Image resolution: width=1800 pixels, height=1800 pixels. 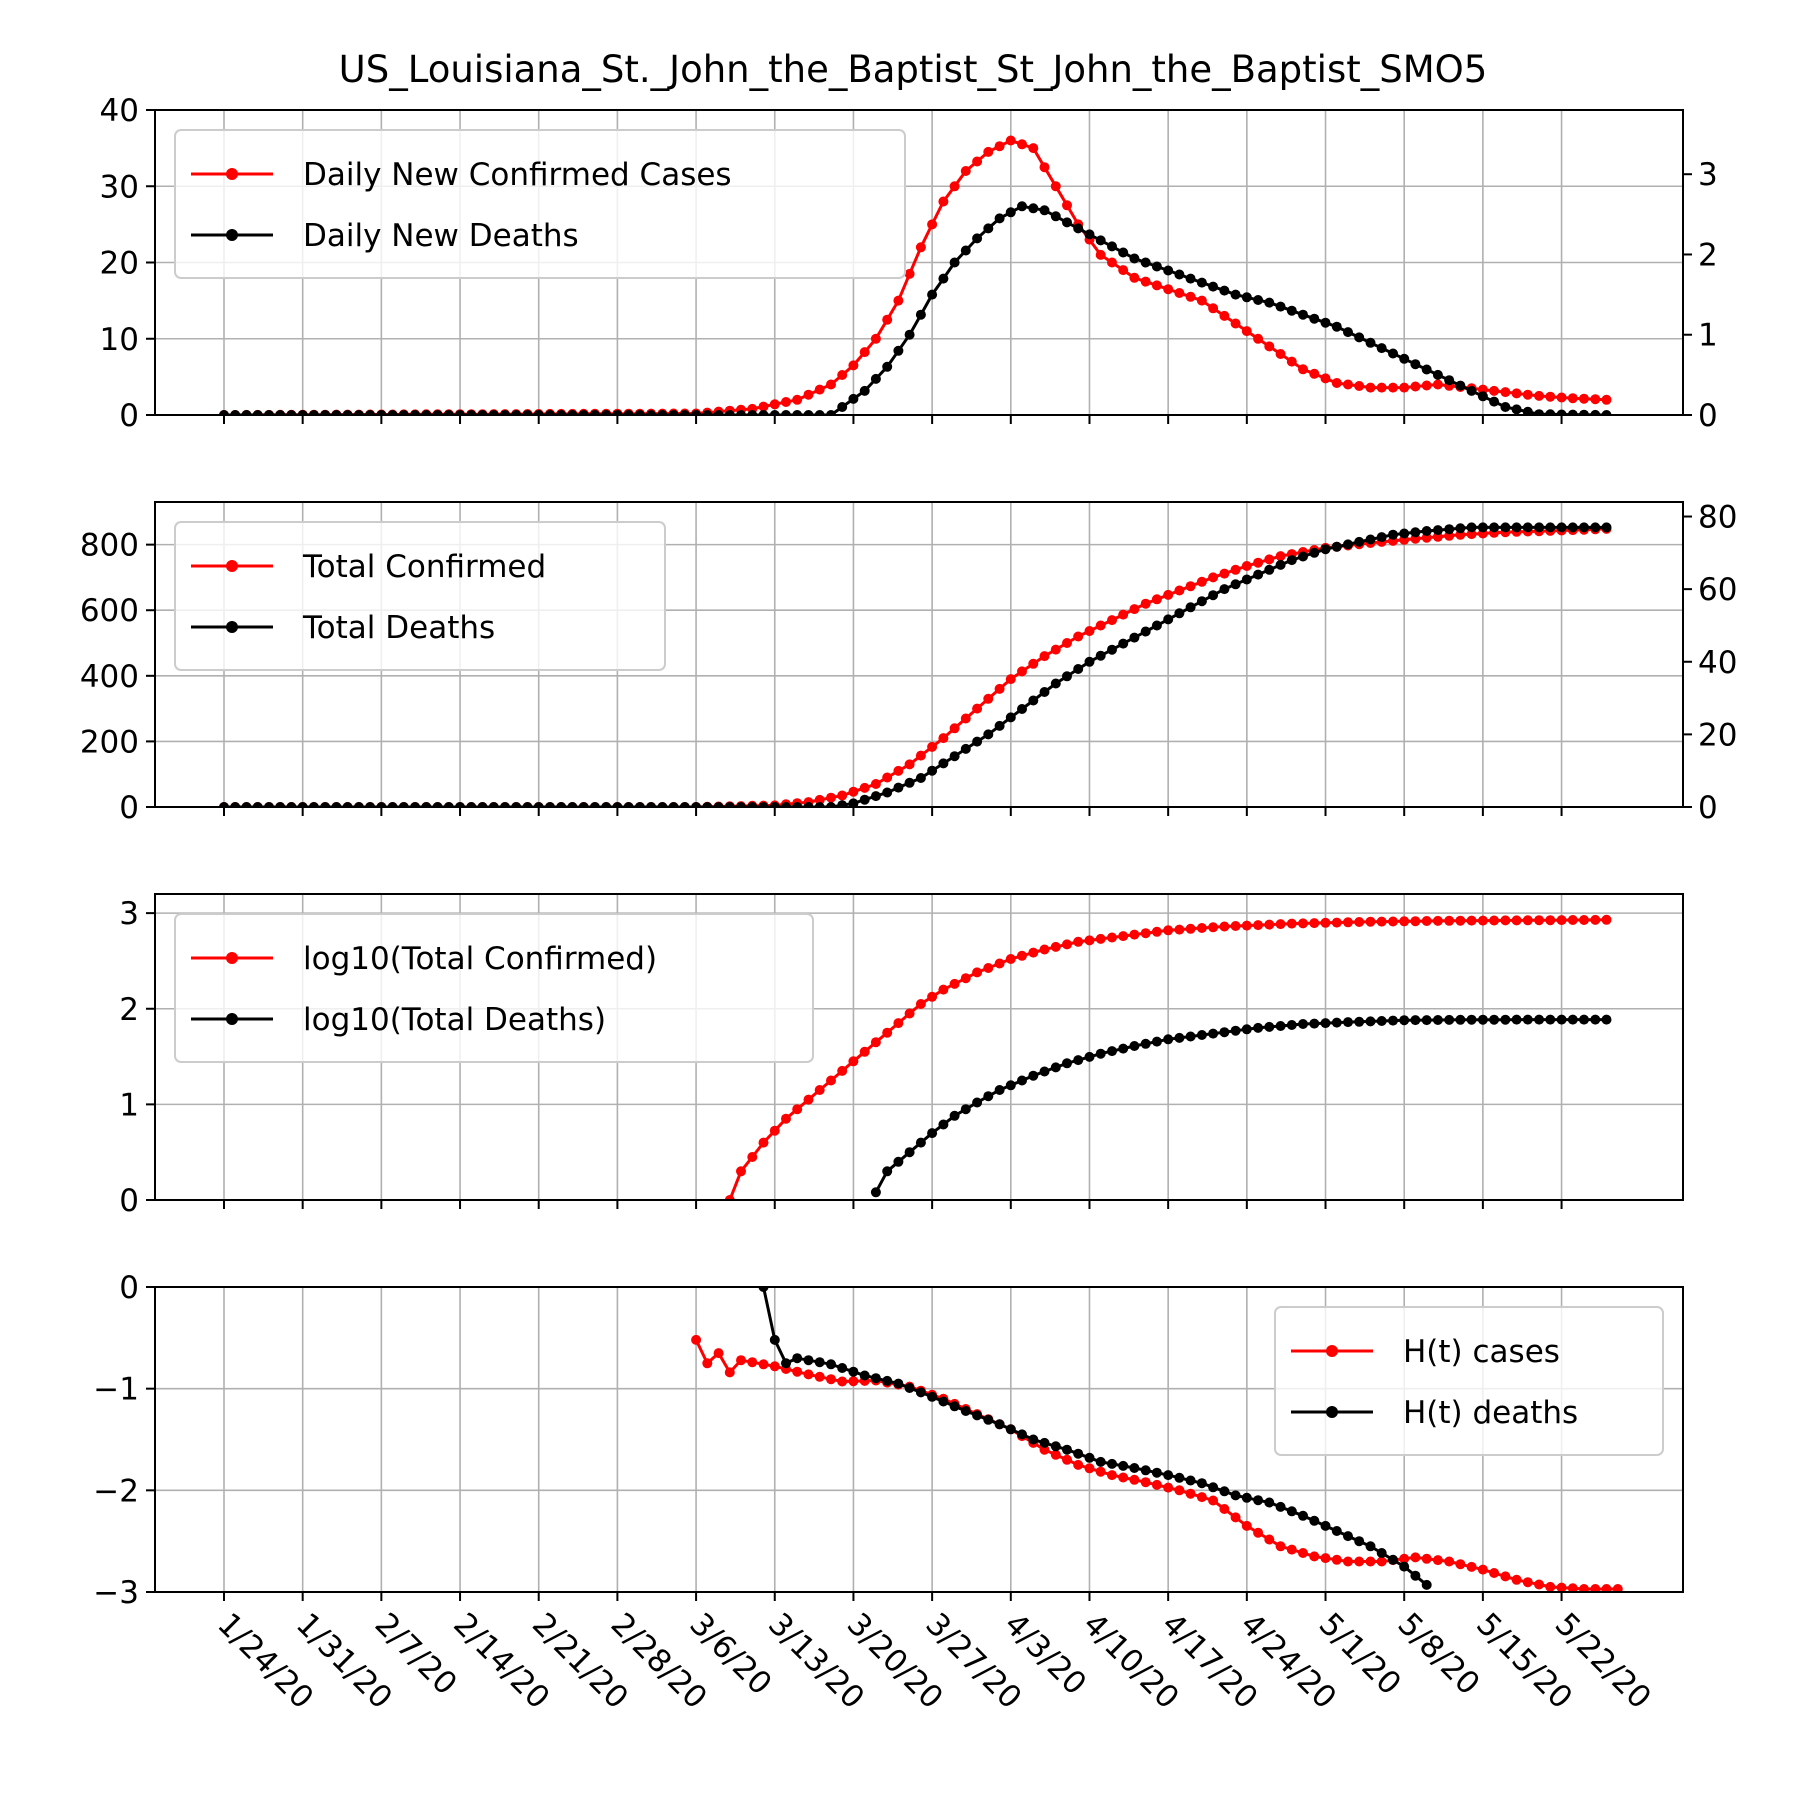 What do you see at coordinates (129, 416) in the screenshot?
I see `y-tick-label: 0` at bounding box center [129, 416].